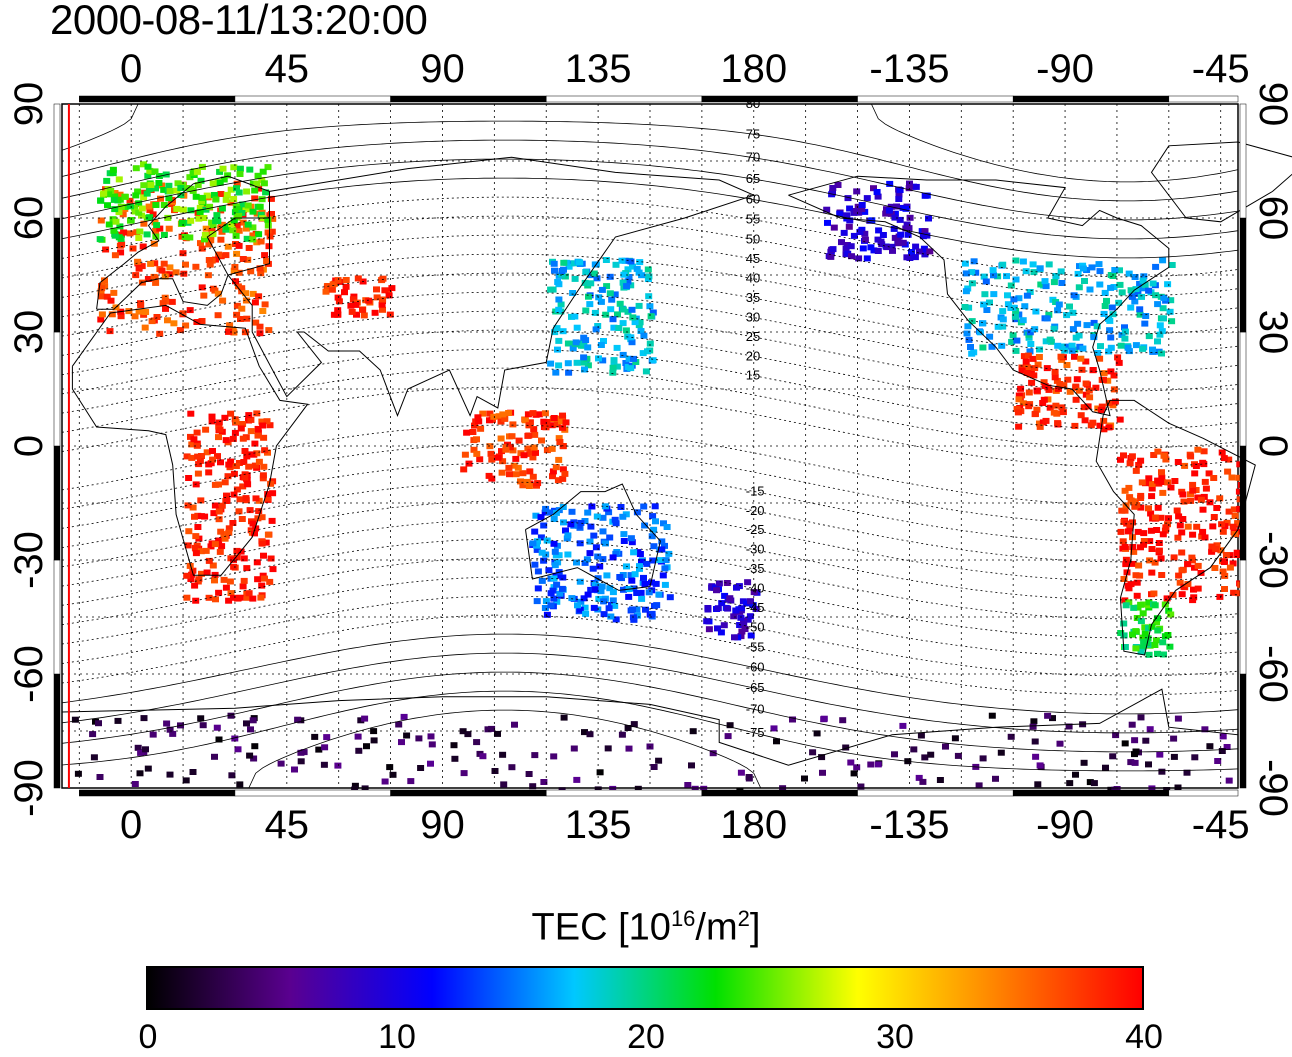 This screenshot has height=1057, width=1292. I want to click on magnetic-latitude-contour, so click(650, 560).